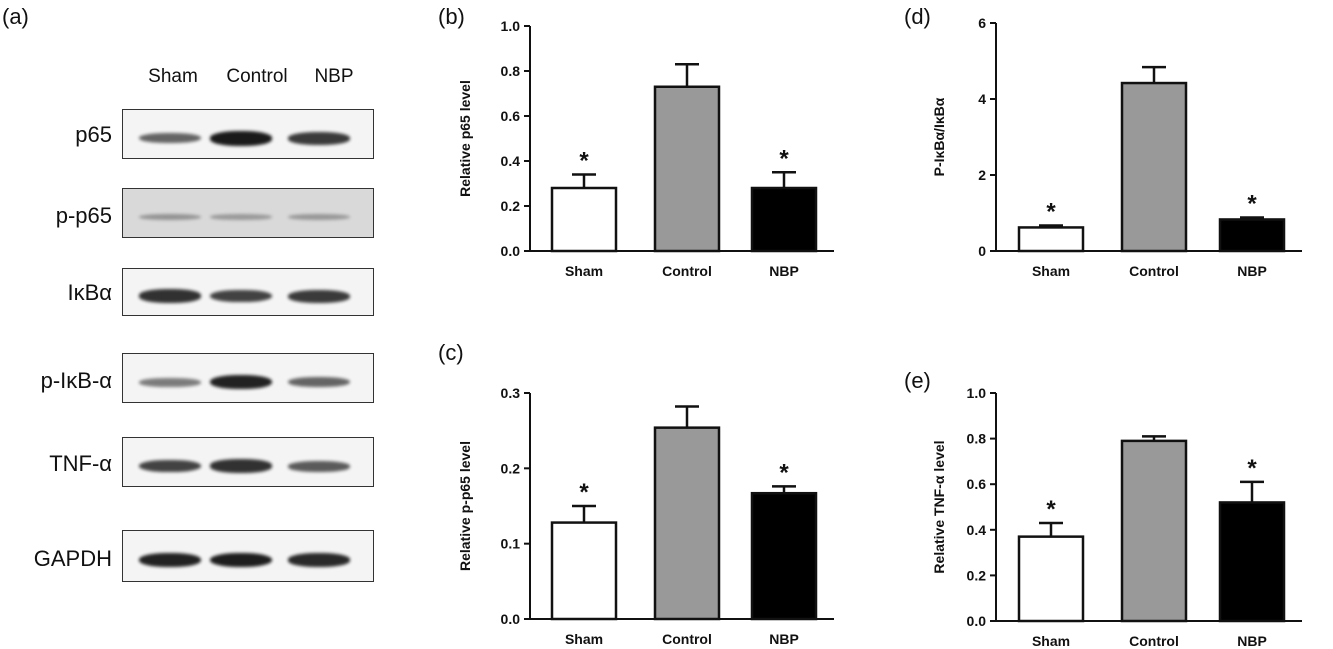 Image resolution: width=1333 pixels, height=649 pixels. What do you see at coordinates (982, 23) in the screenshot?
I see `y-tick-label: 6` at bounding box center [982, 23].